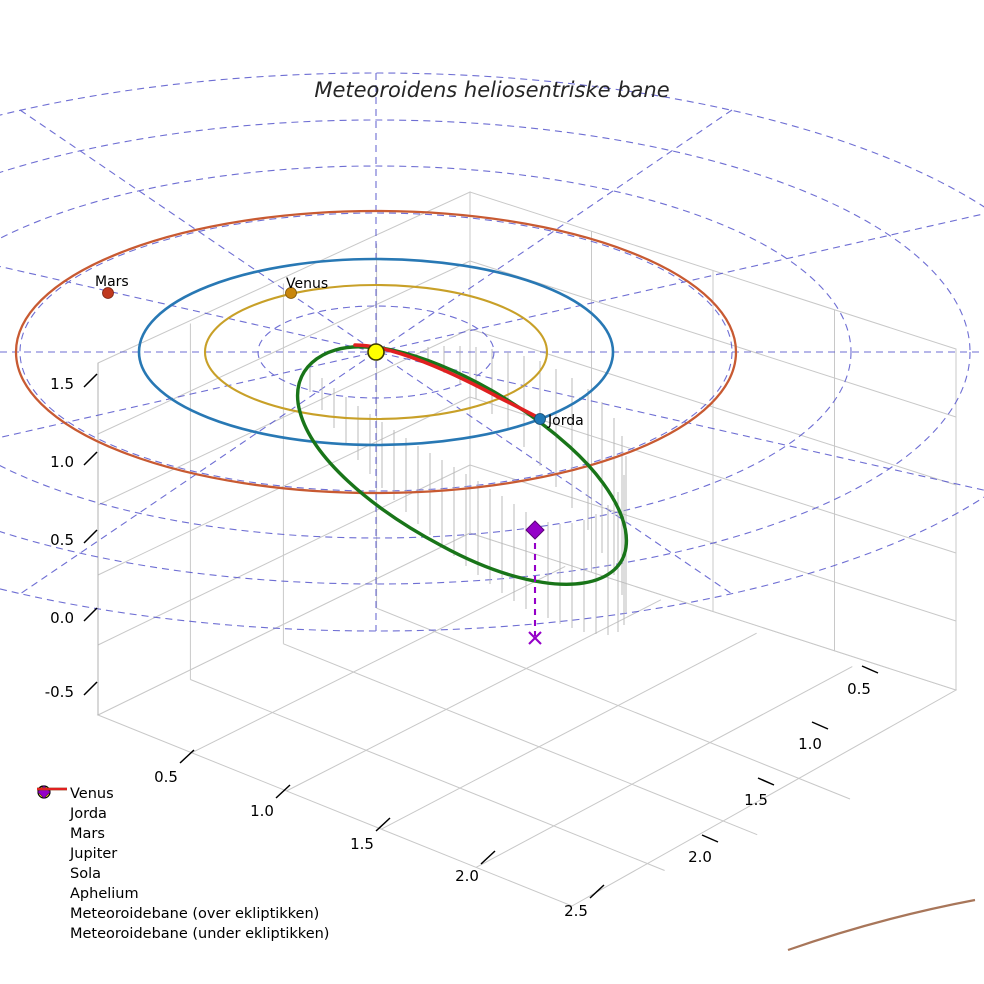  Describe the element at coordinates (881, 925) in the screenshot. I see `orbit-jupiter` at that location.